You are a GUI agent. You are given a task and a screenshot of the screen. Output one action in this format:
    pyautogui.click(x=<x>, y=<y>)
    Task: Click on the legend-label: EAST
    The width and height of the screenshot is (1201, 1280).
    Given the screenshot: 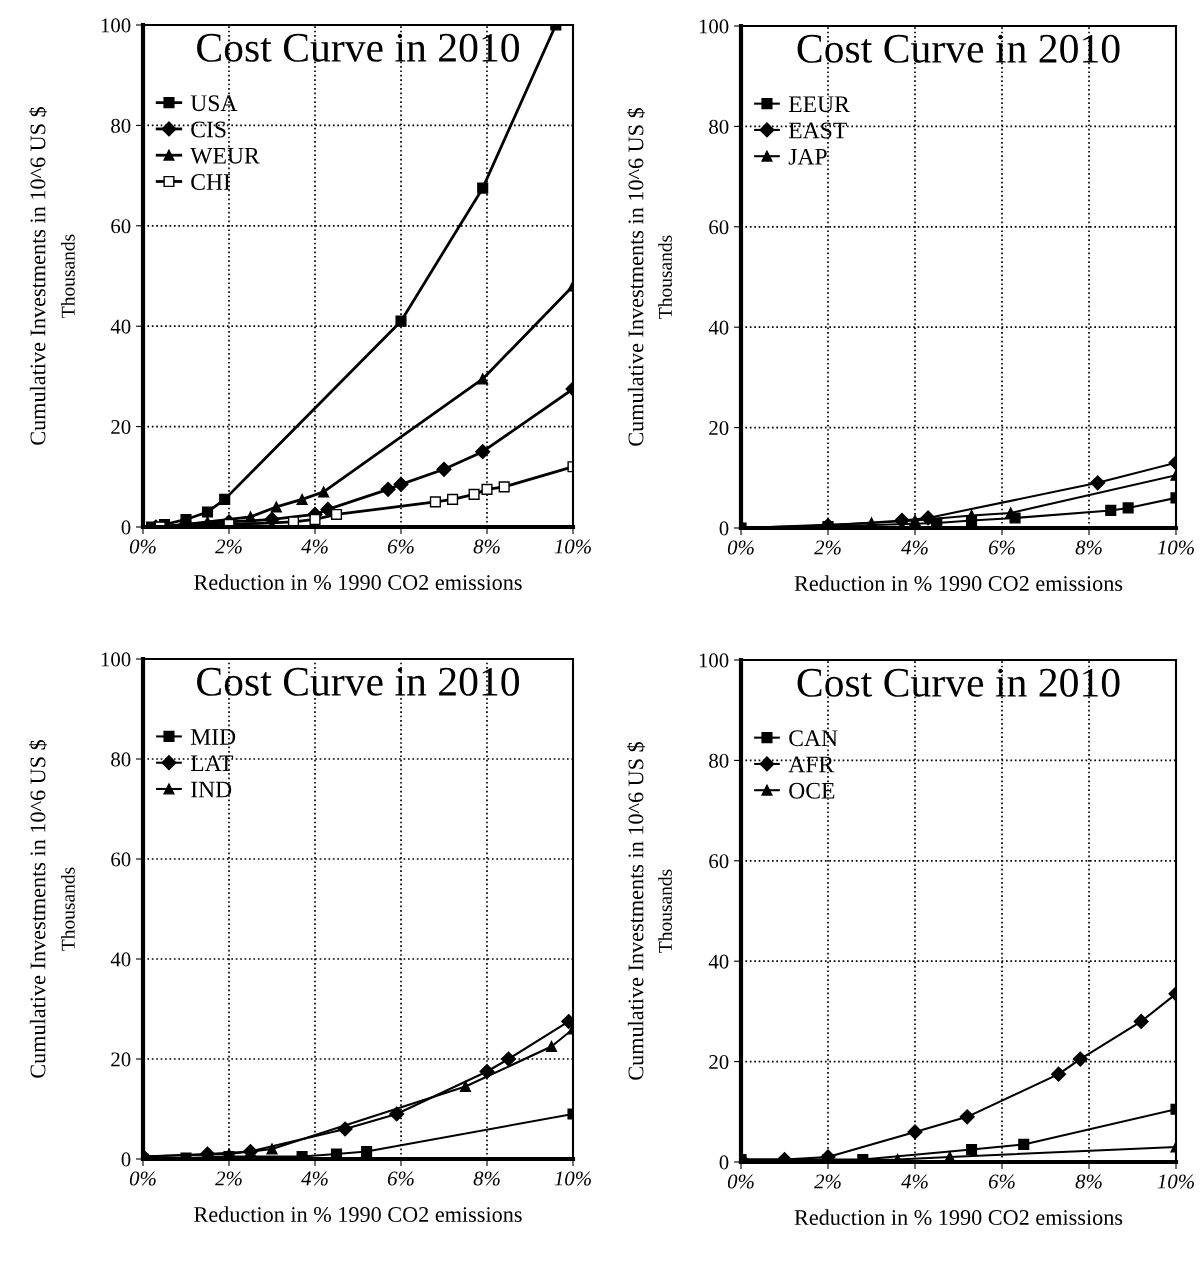 What is the action you would take?
    pyautogui.click(x=817, y=130)
    